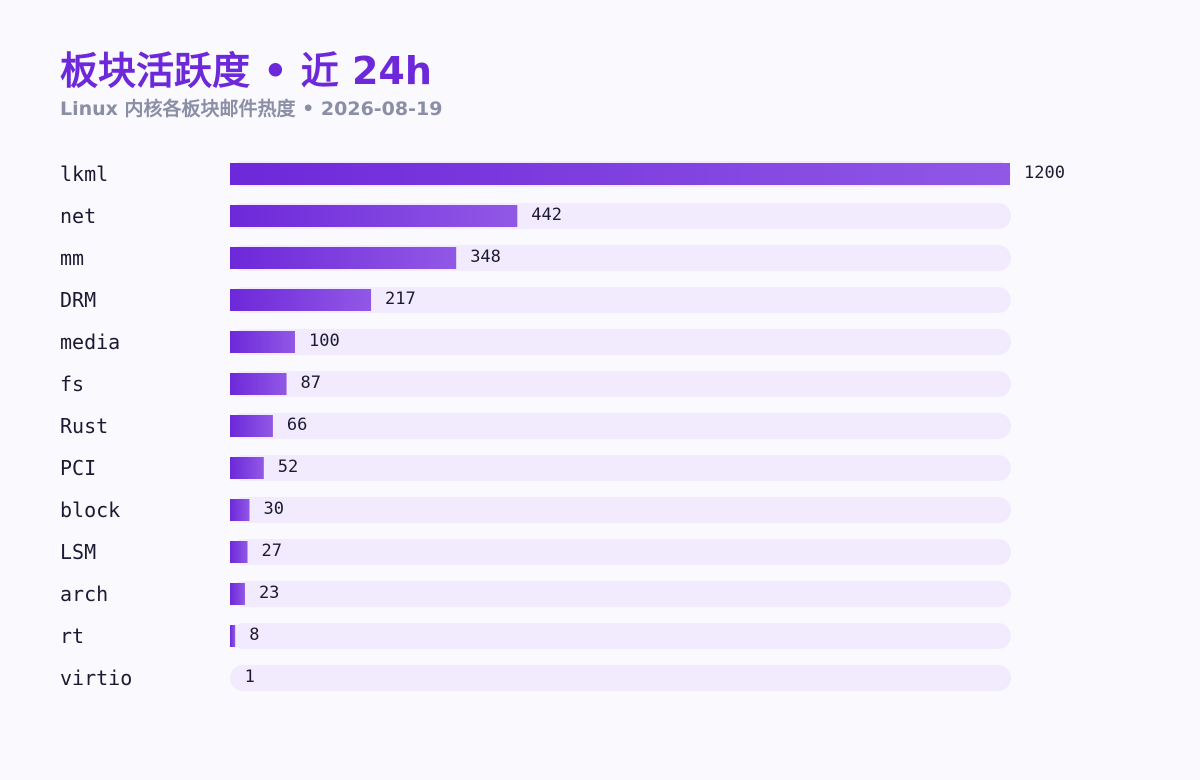 This screenshot has width=1200, height=780. Describe the element at coordinates (84, 426) in the screenshot. I see `category-label: Rust` at that location.